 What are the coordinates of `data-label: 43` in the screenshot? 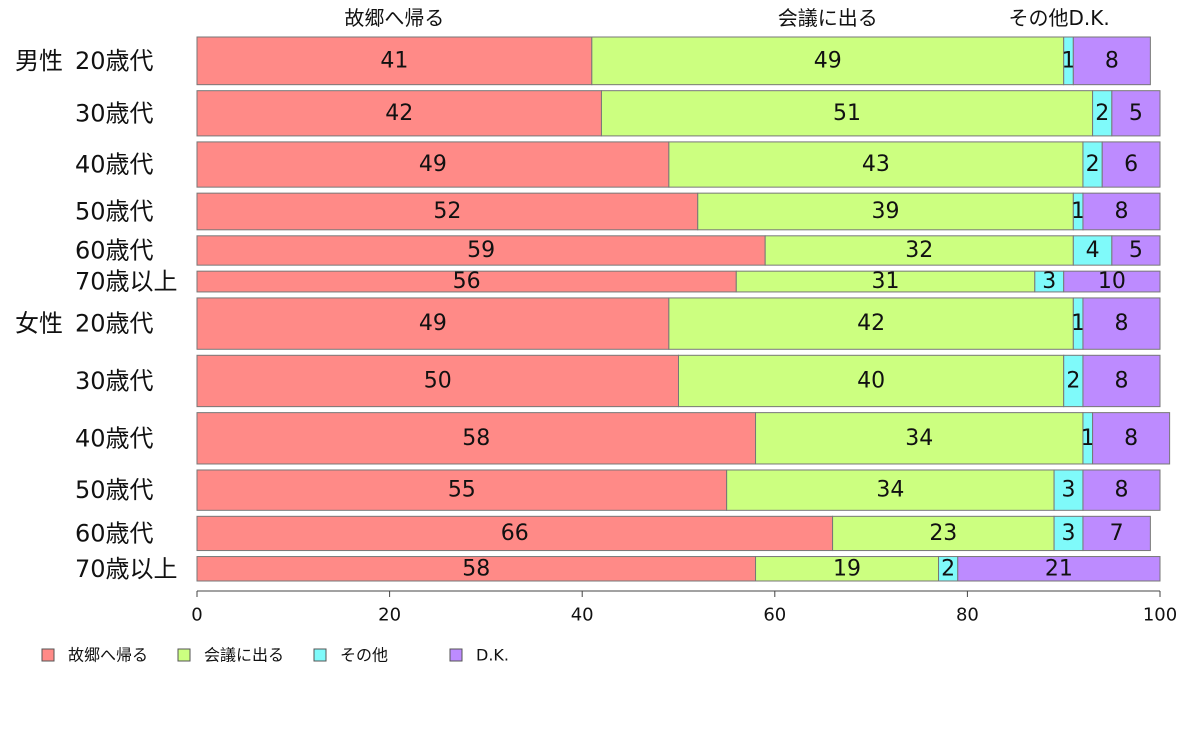 It's located at (876, 164).